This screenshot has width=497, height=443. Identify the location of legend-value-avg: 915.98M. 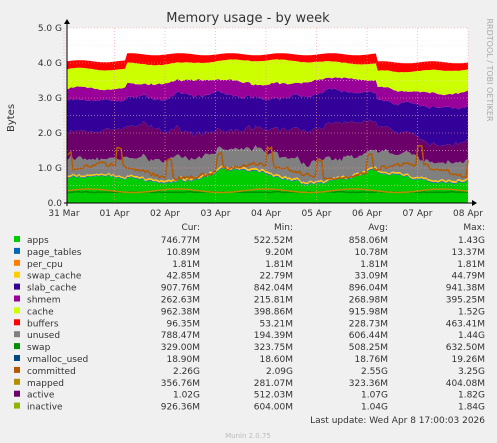
(368, 312).